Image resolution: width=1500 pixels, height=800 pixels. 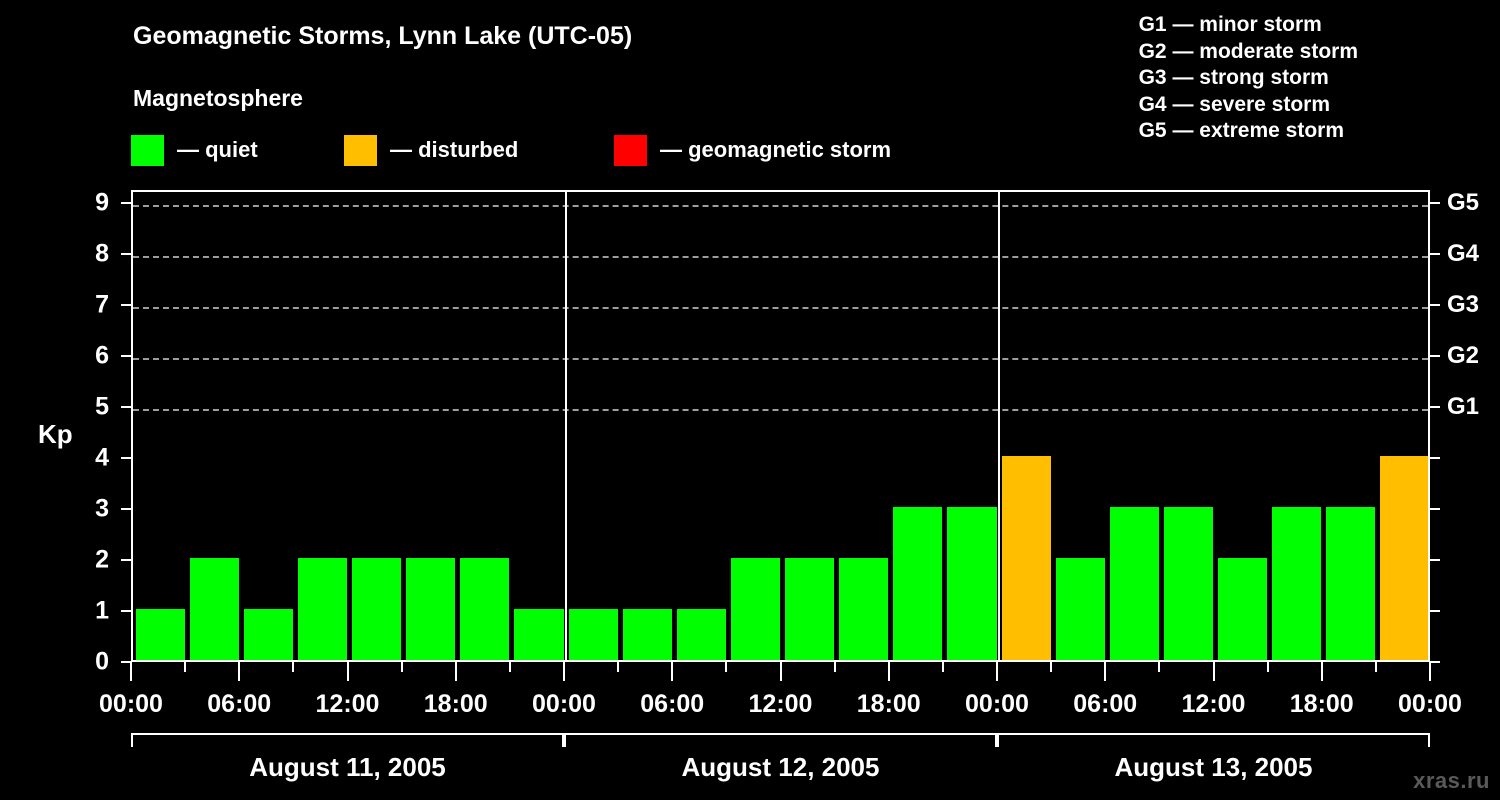 What do you see at coordinates (218, 98) in the screenshot?
I see `series-title: Magnetosphere` at bounding box center [218, 98].